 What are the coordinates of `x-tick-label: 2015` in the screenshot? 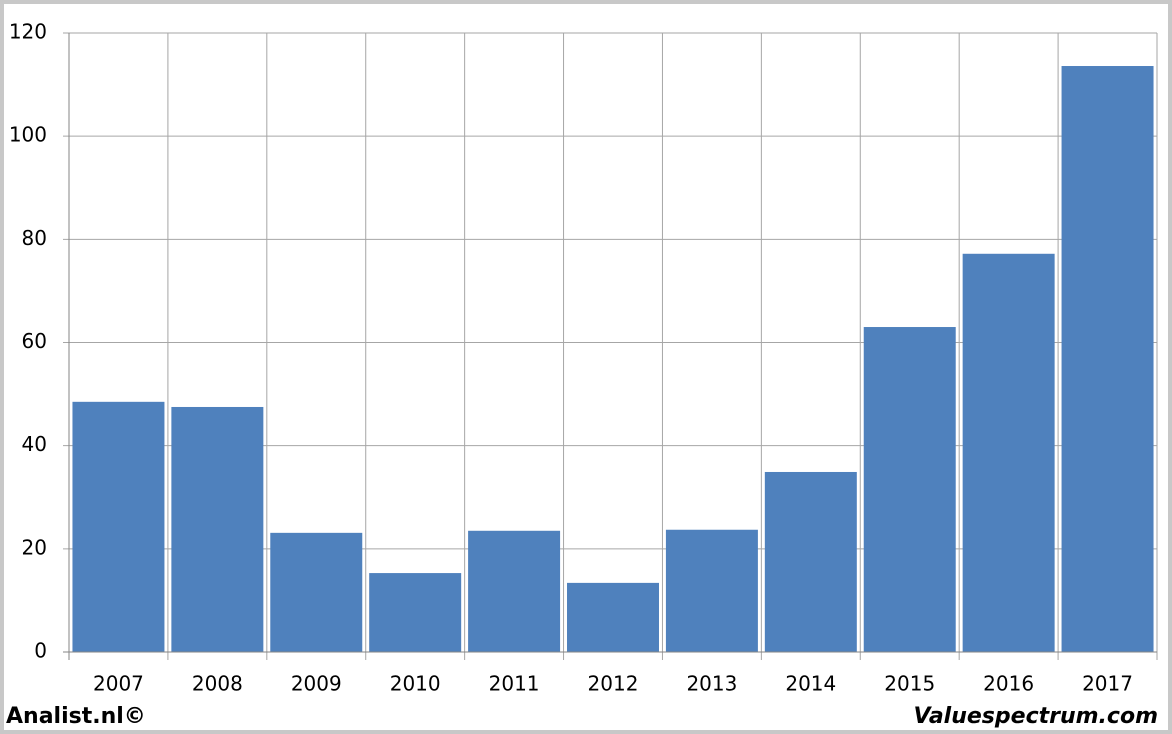 It's located at (909, 684).